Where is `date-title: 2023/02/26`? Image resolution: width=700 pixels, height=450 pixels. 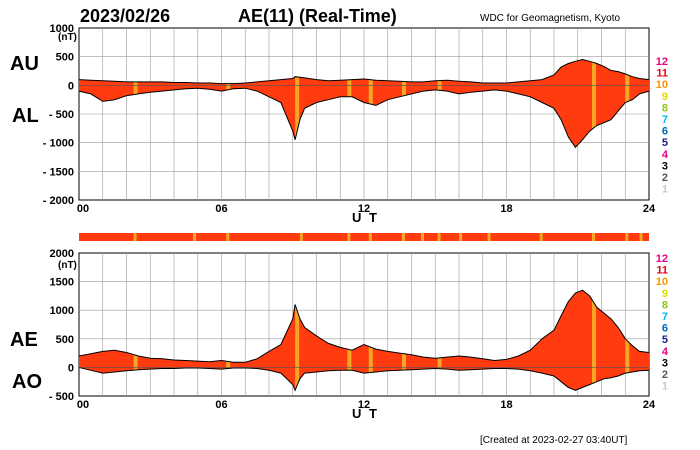 date-title: 2023/02/26 is located at coordinates (125, 16).